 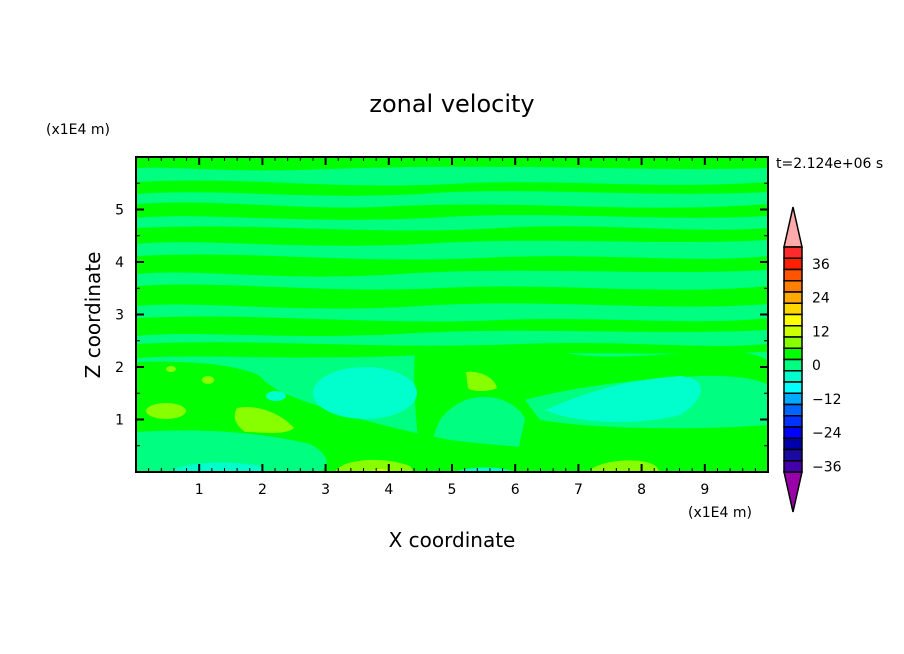 What do you see at coordinates (435, 419) in the screenshot?
I see `contour-bands-negative` at bounding box center [435, 419].